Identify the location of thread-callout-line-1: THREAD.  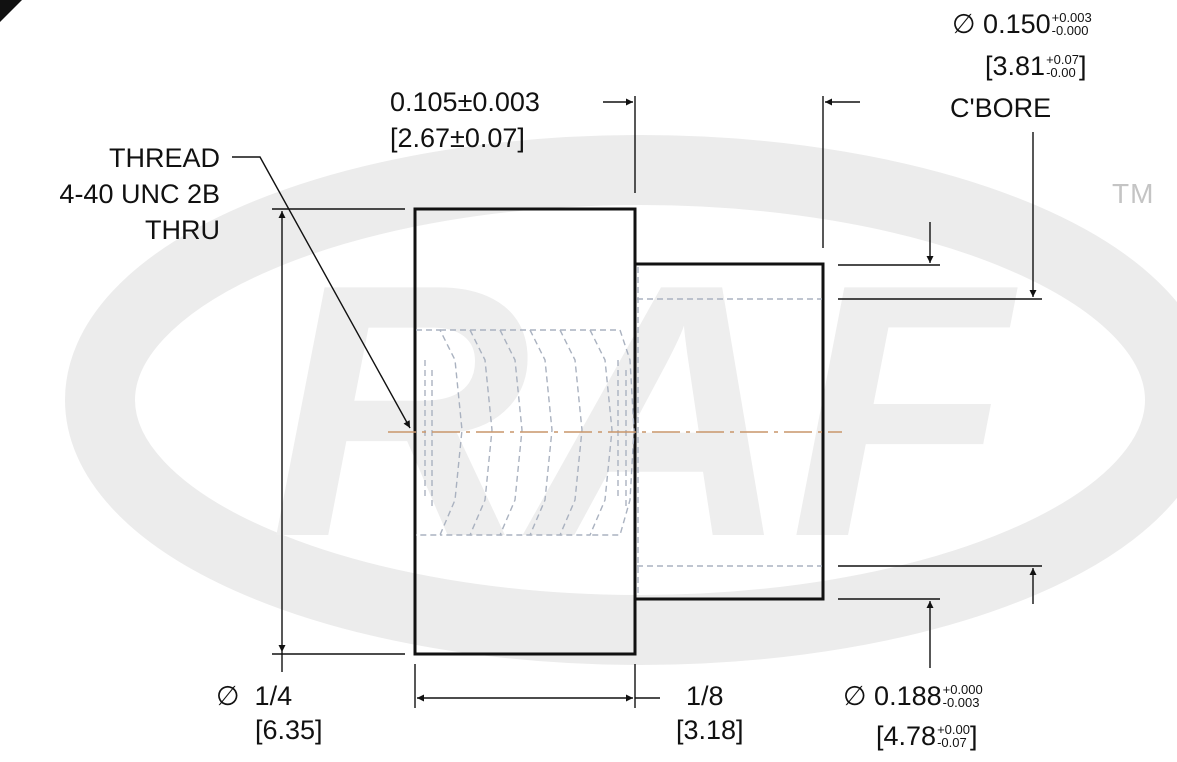
(164, 158).